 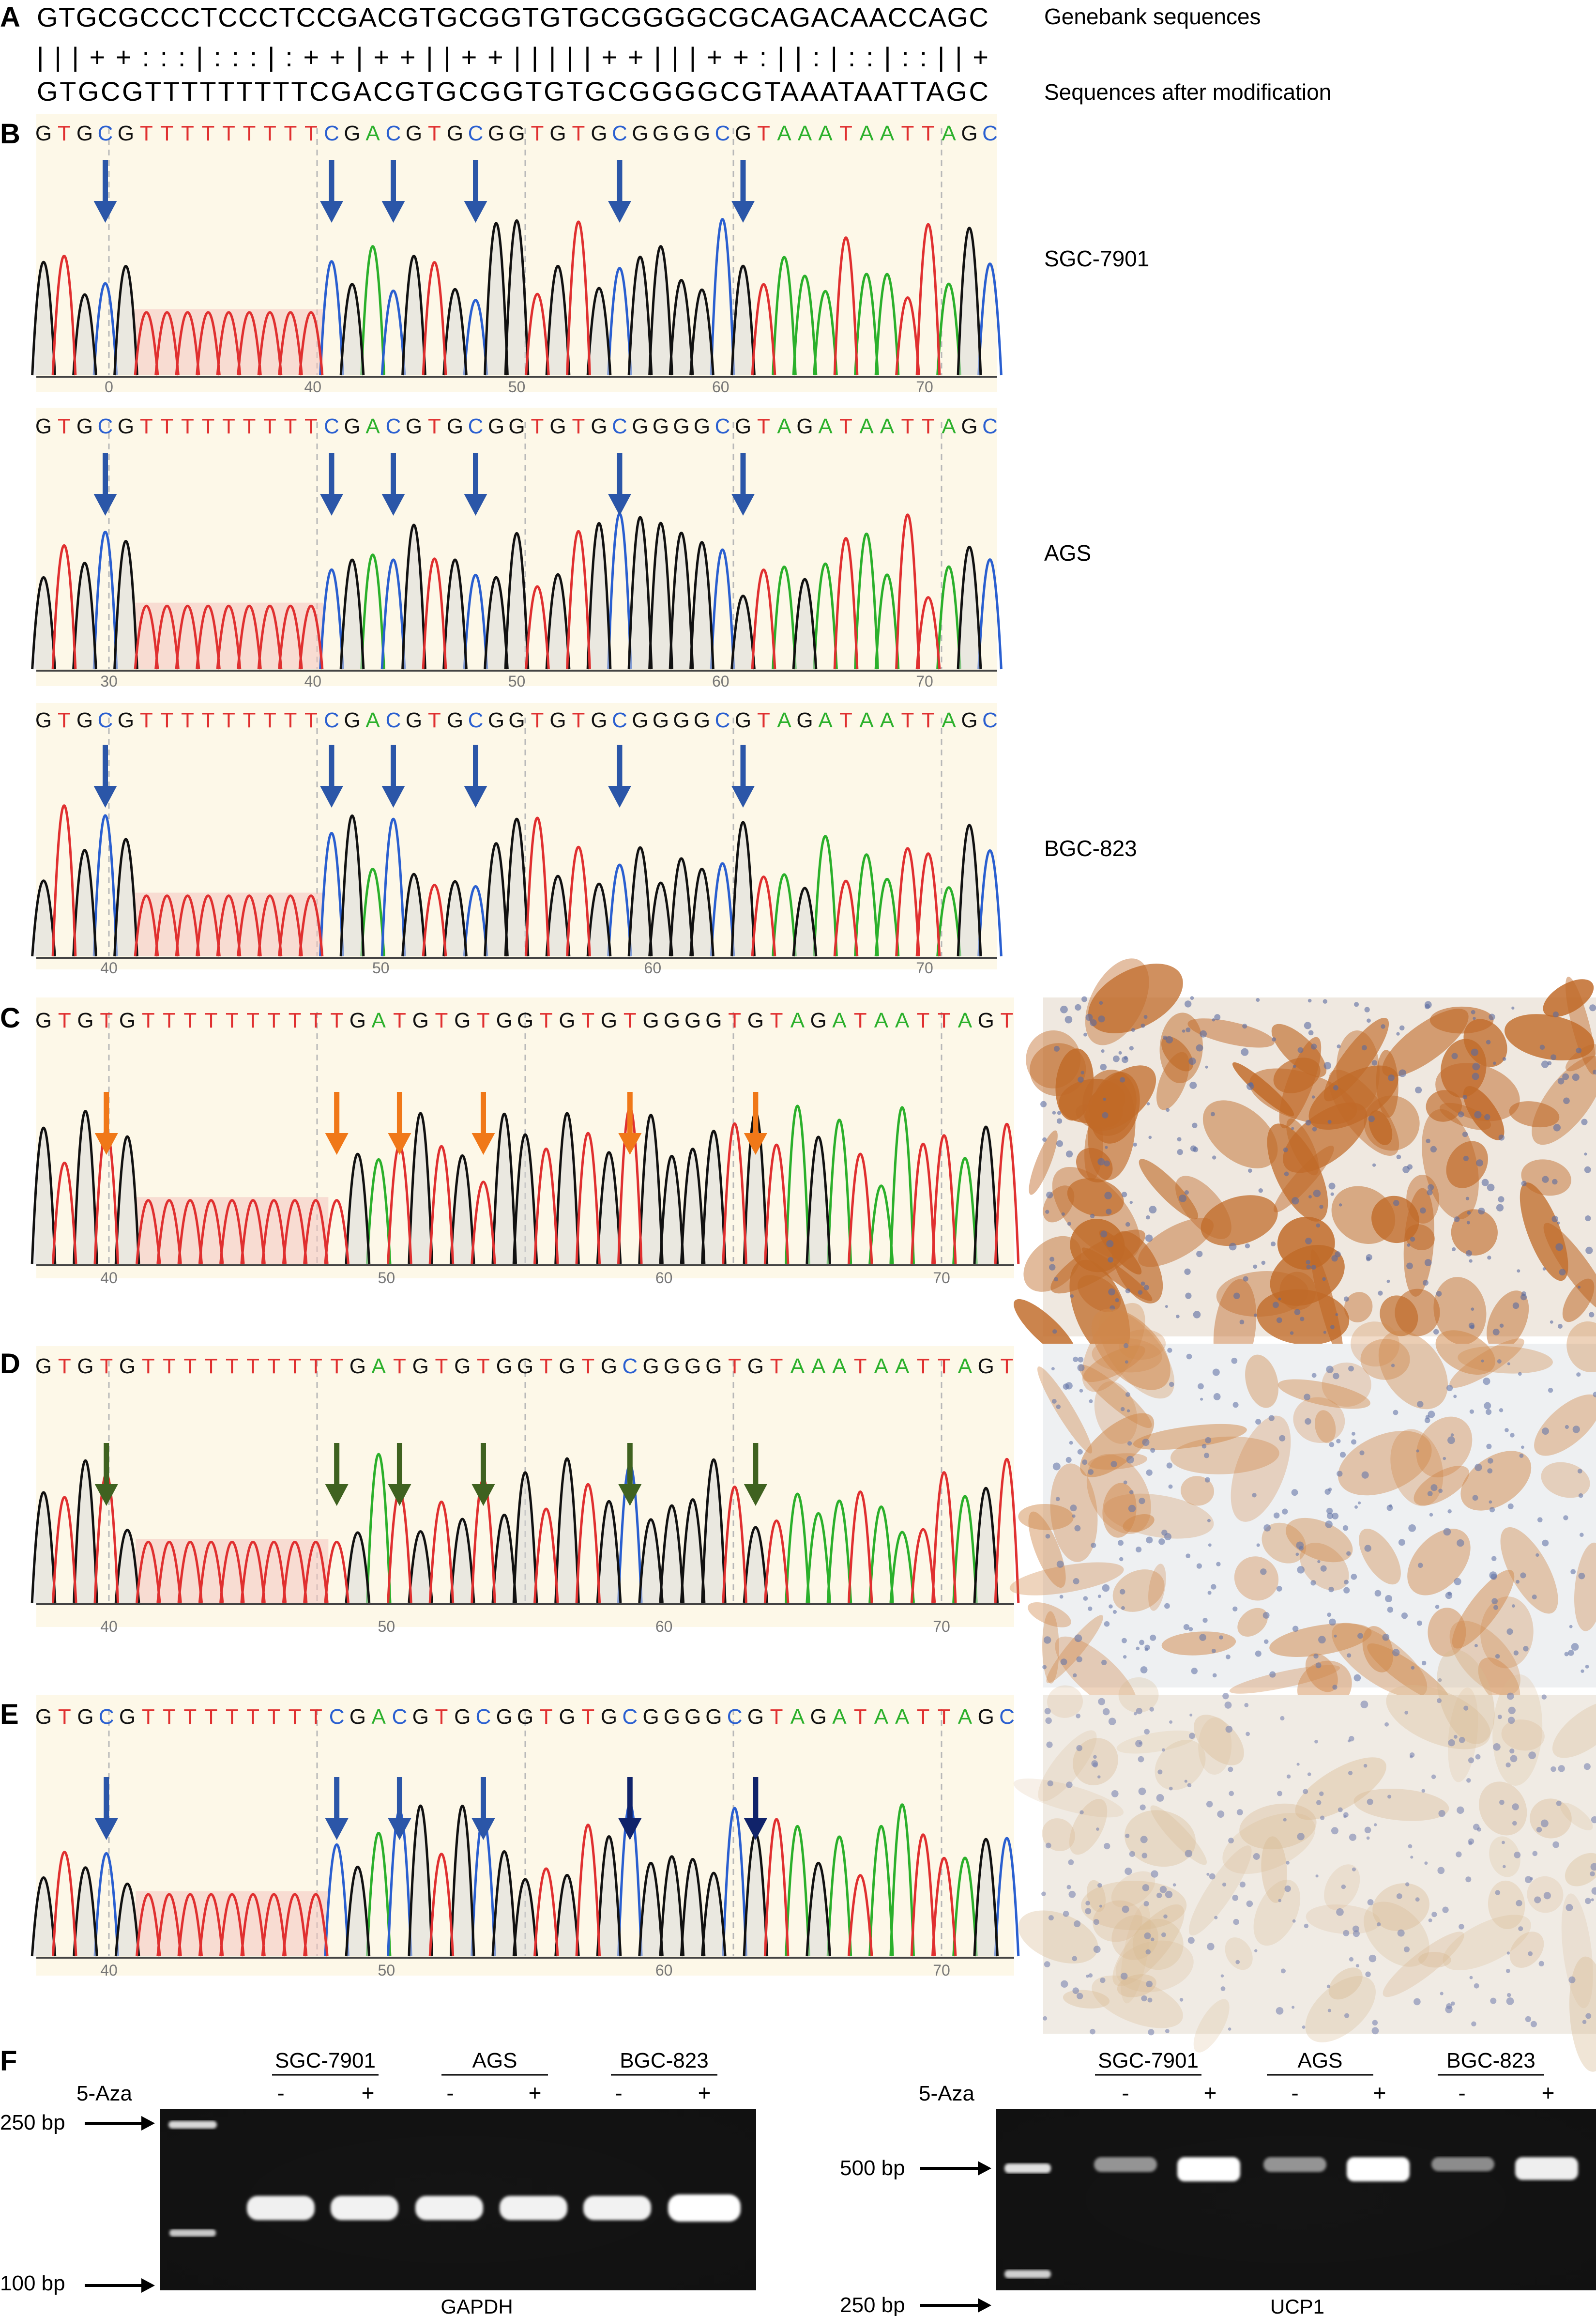 I want to click on ucp1-gel-title: UCP1, so click(x=1297, y=2306).